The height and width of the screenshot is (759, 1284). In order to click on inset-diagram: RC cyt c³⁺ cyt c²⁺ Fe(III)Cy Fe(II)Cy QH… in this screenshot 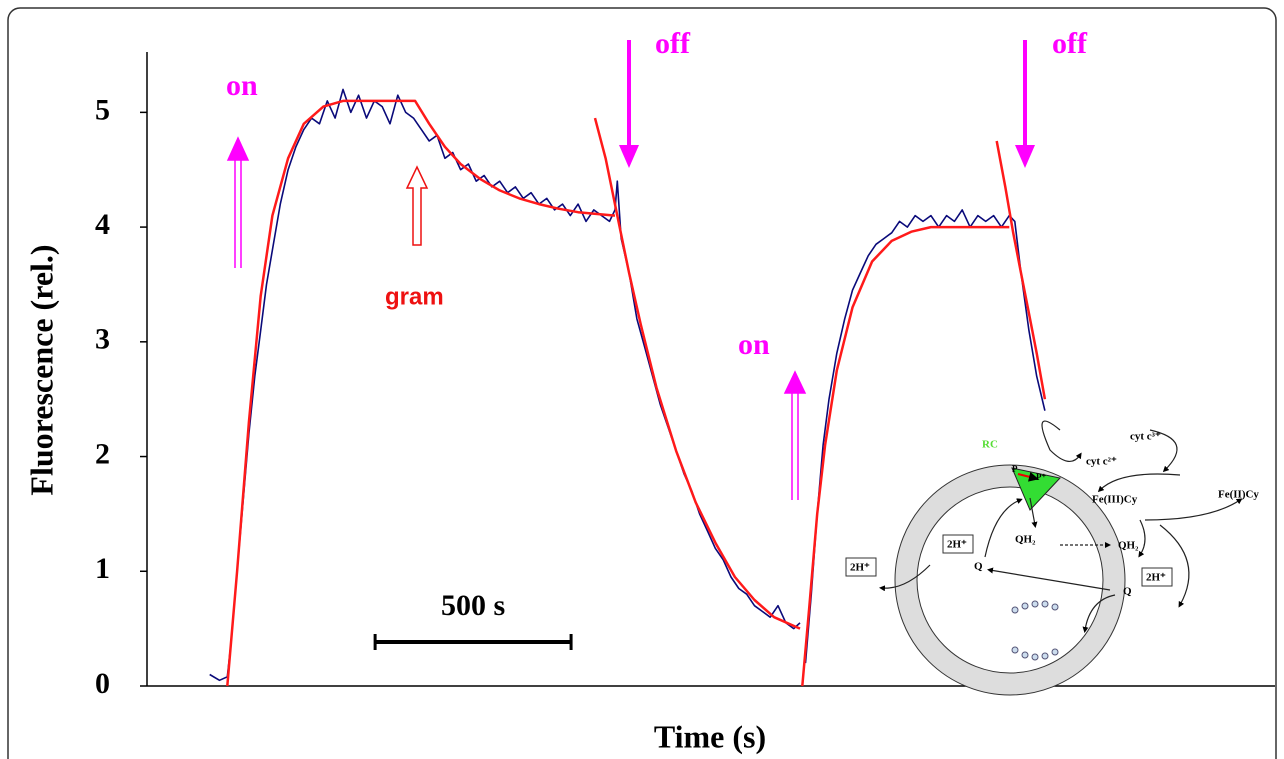, I will do `click(1052, 558)`.